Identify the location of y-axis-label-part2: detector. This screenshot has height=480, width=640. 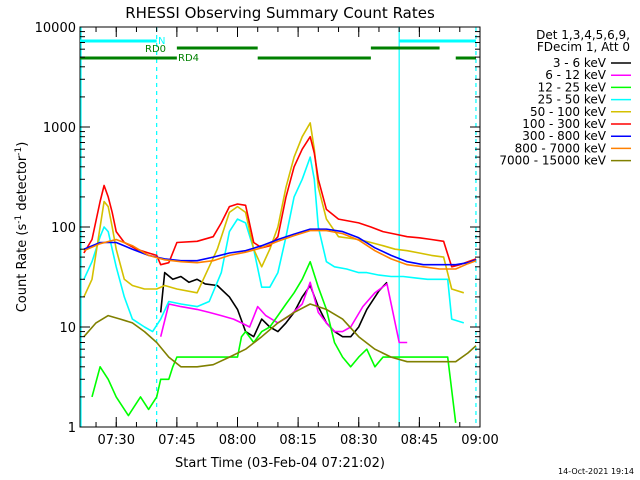
(22, 185).